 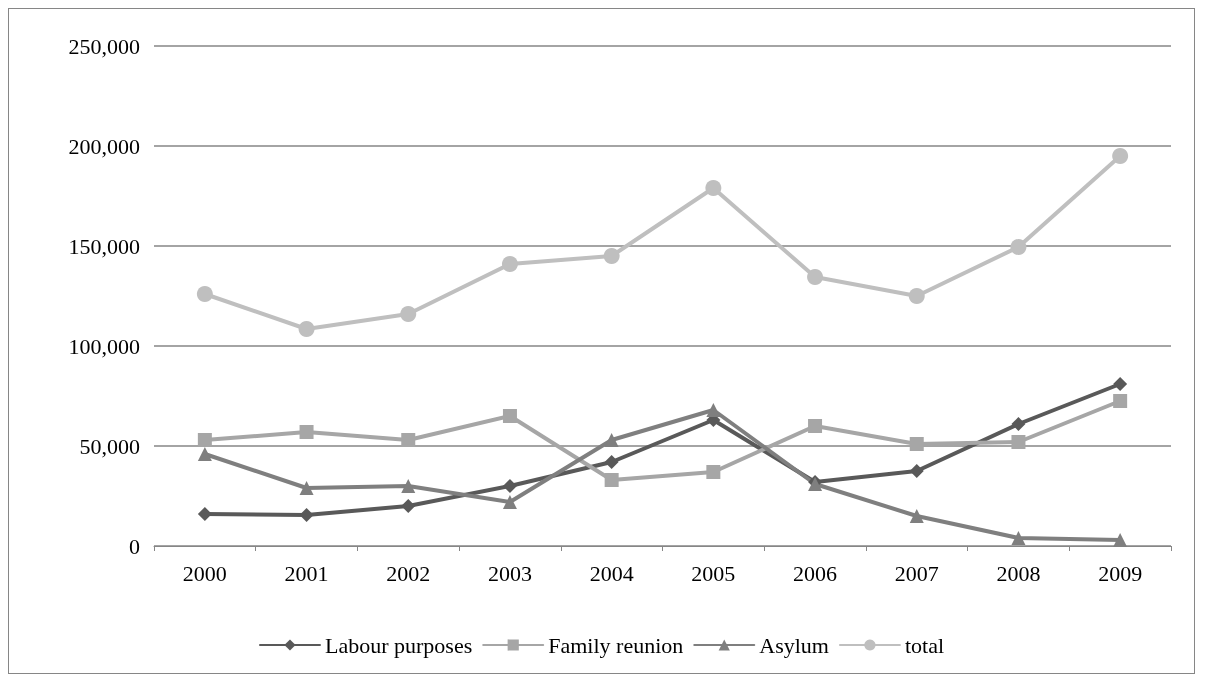 I want to click on x-tick-label: 2003, so click(x=509, y=573).